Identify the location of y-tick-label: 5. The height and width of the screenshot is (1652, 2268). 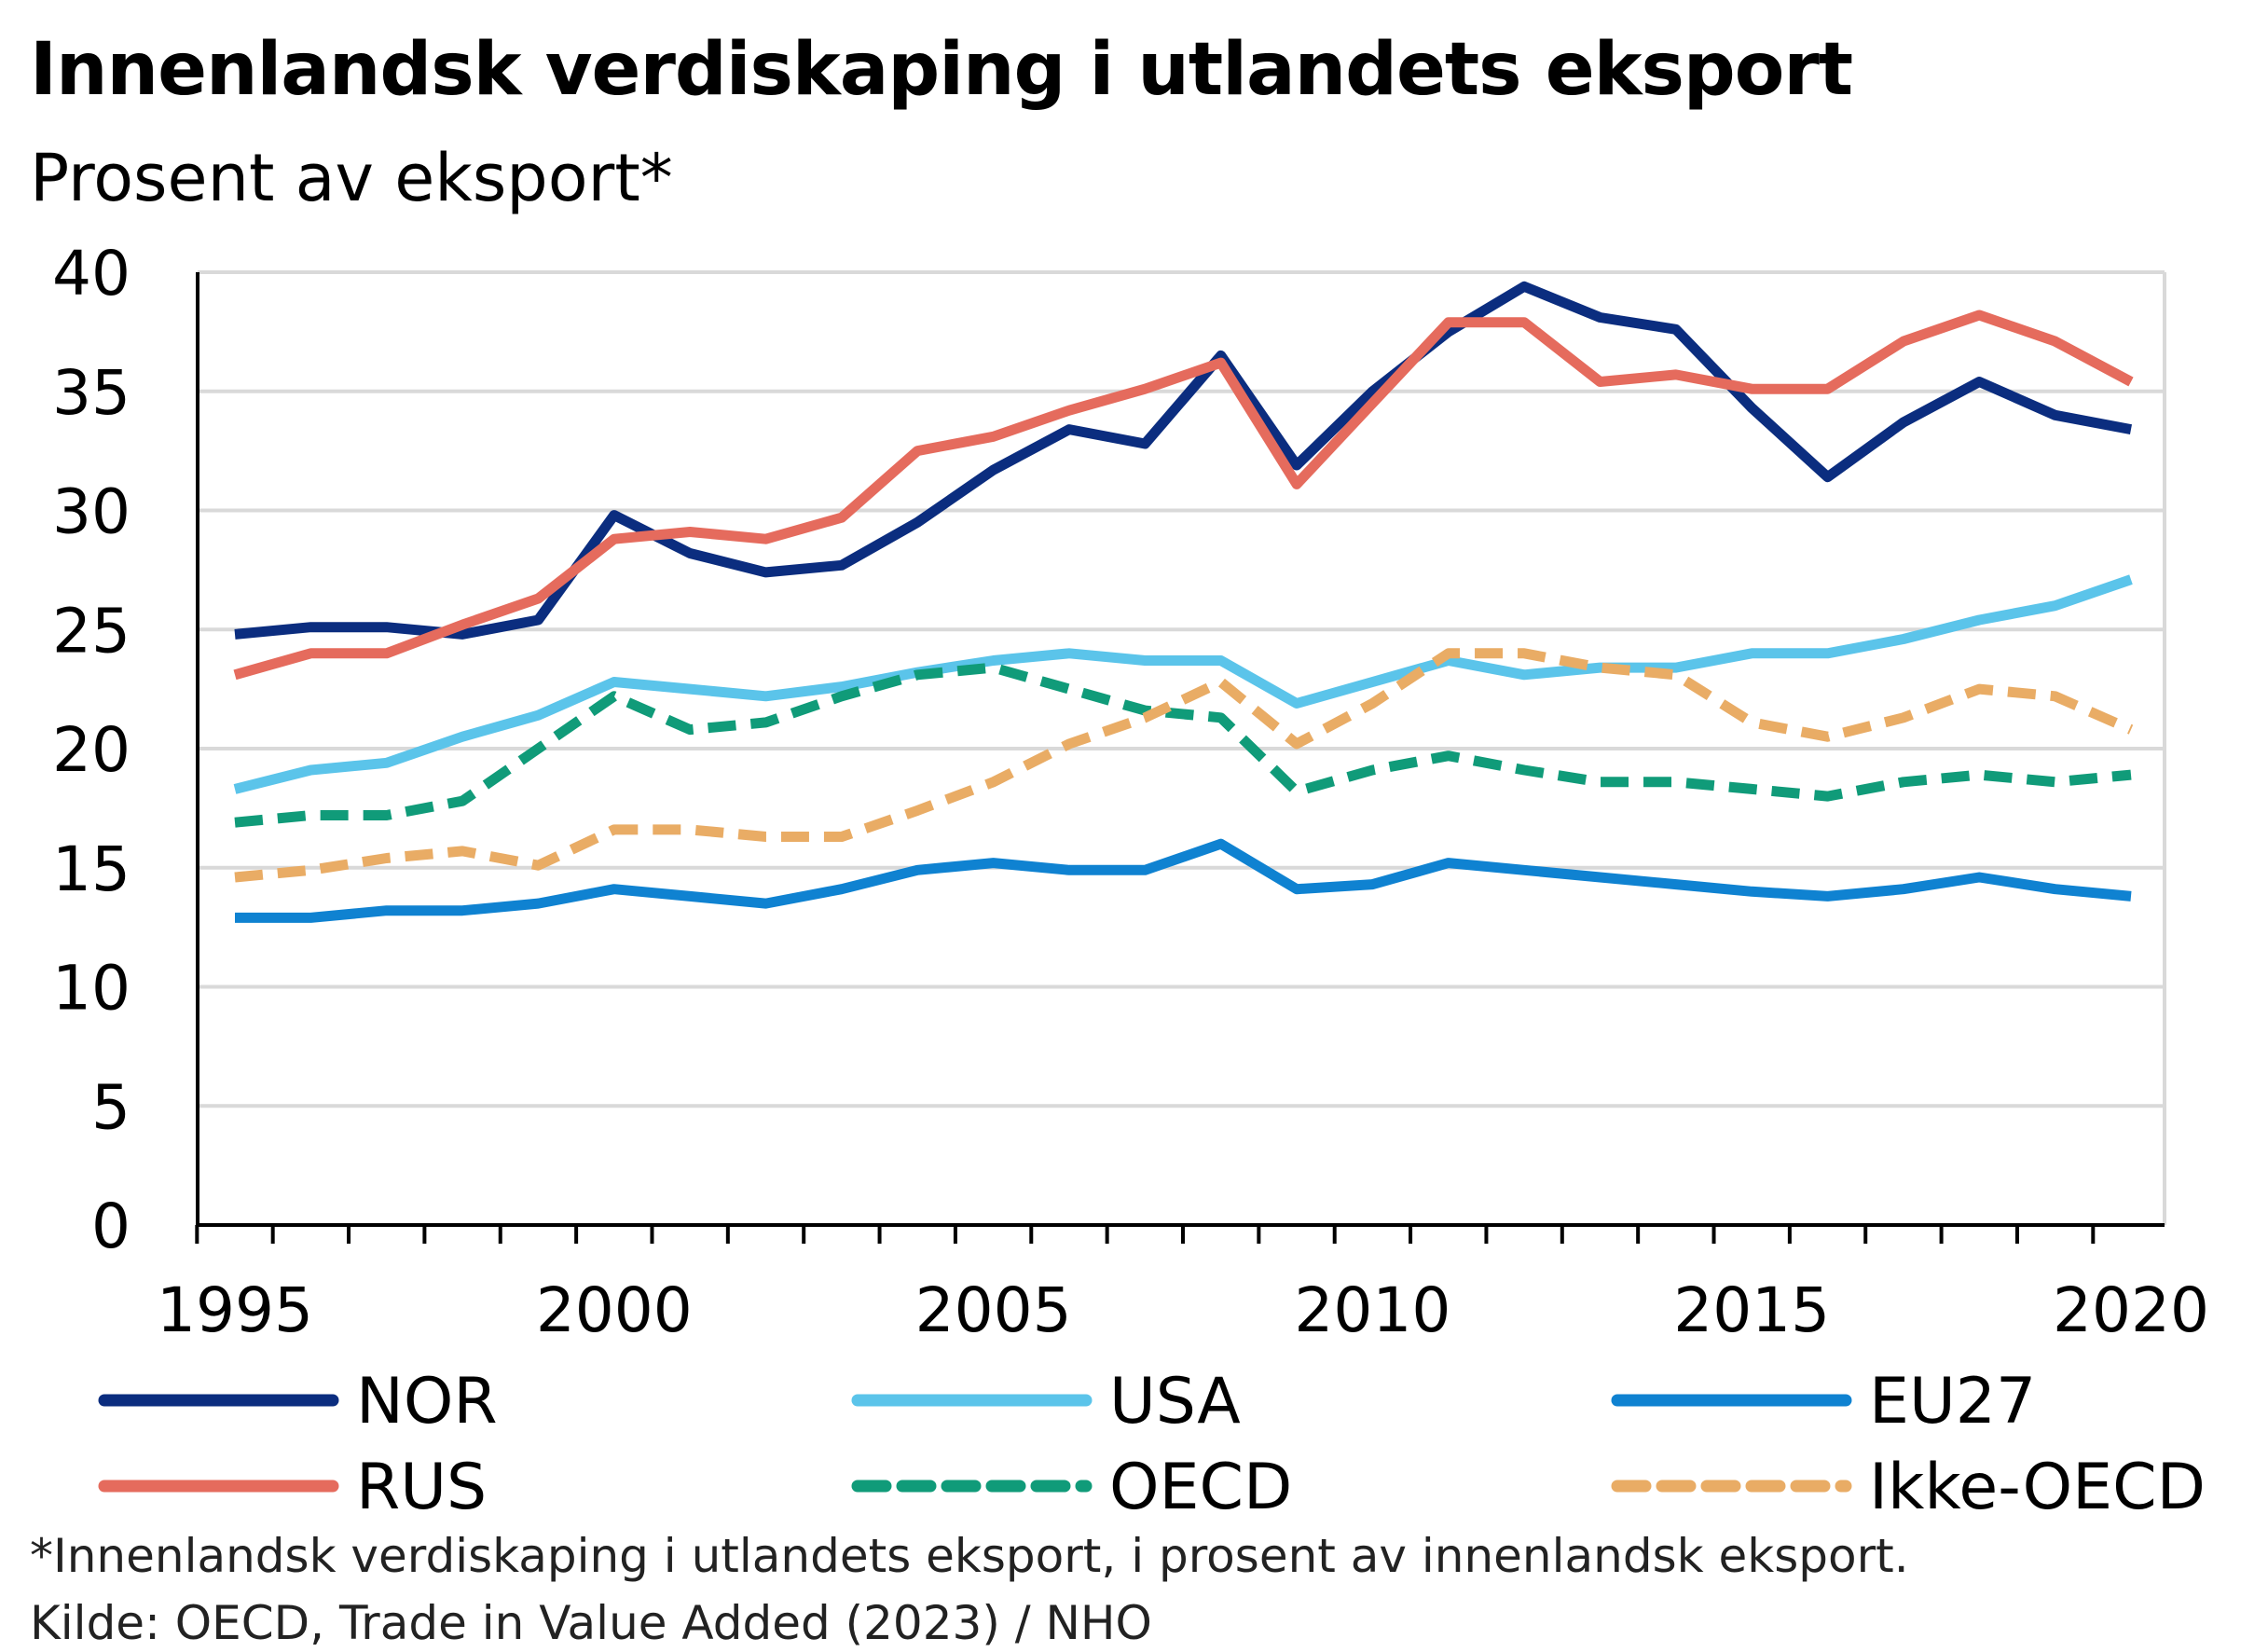
(111, 1107).